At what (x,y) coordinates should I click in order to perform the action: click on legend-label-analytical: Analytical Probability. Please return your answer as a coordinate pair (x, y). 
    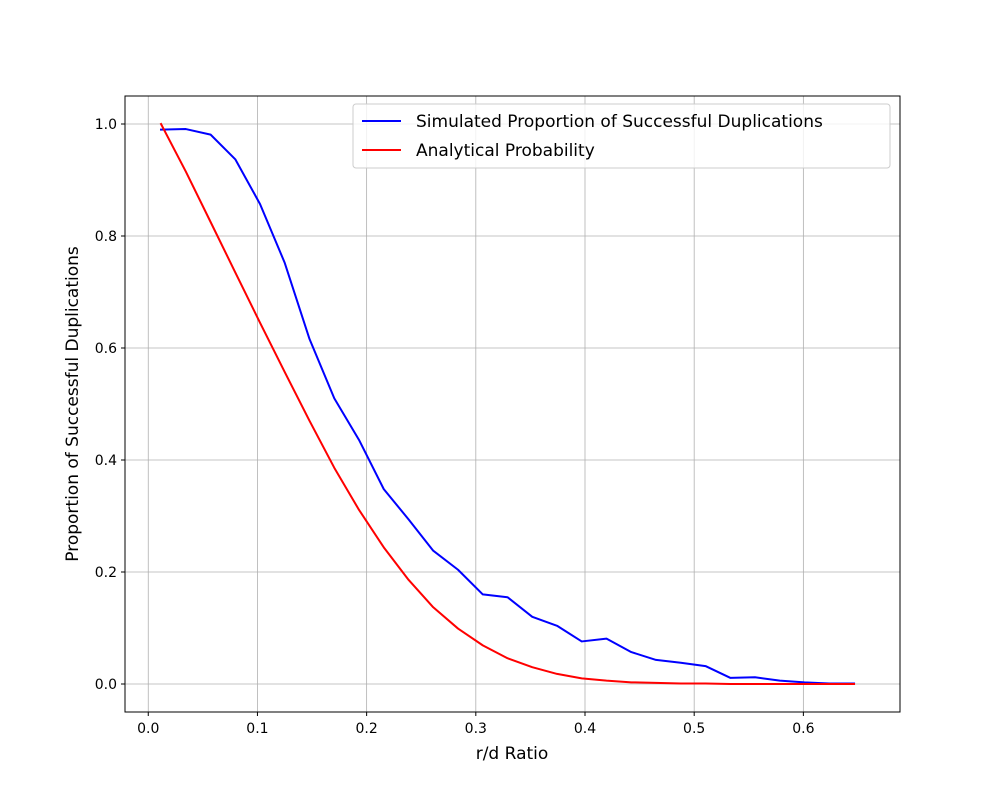
    Looking at the image, I should click on (505, 151).